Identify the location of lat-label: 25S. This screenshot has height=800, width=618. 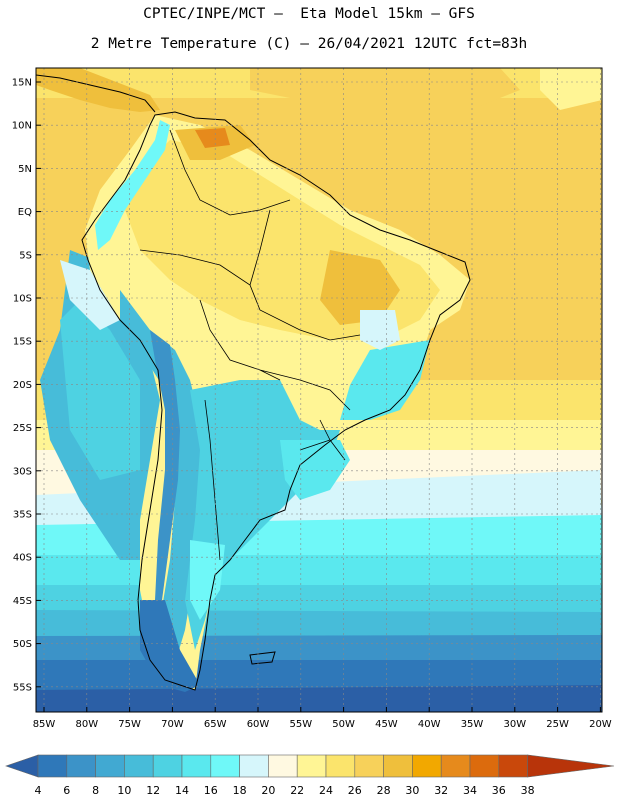
(22, 428).